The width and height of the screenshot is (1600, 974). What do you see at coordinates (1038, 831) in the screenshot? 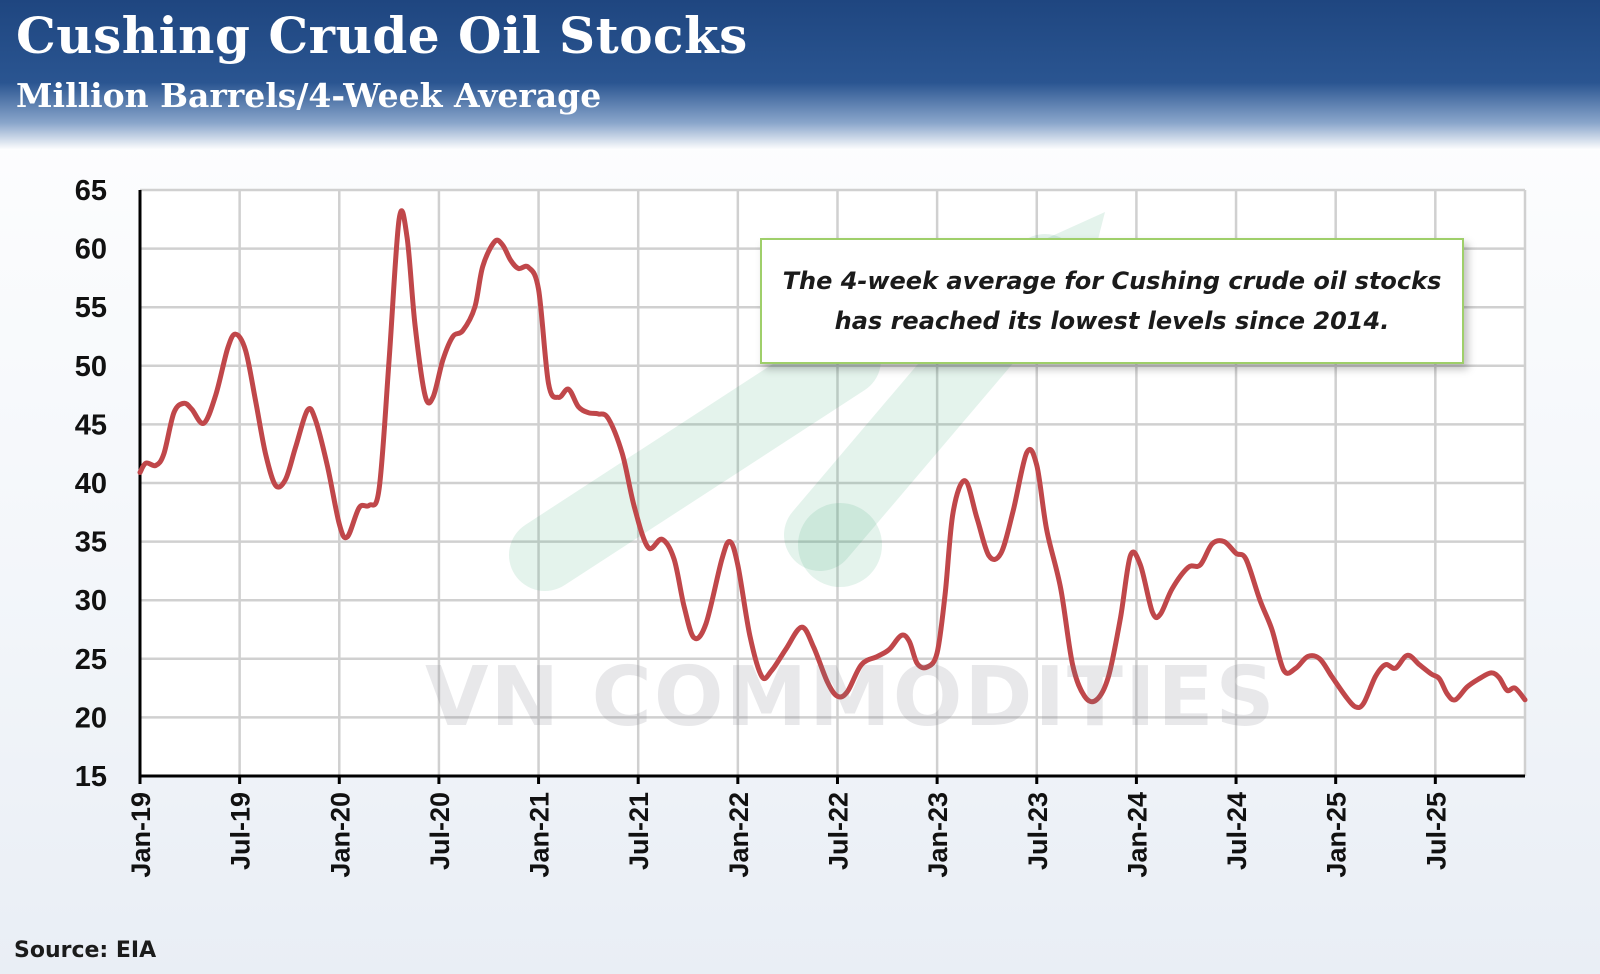
I see `x-tick-label: Jul-23` at bounding box center [1038, 831].